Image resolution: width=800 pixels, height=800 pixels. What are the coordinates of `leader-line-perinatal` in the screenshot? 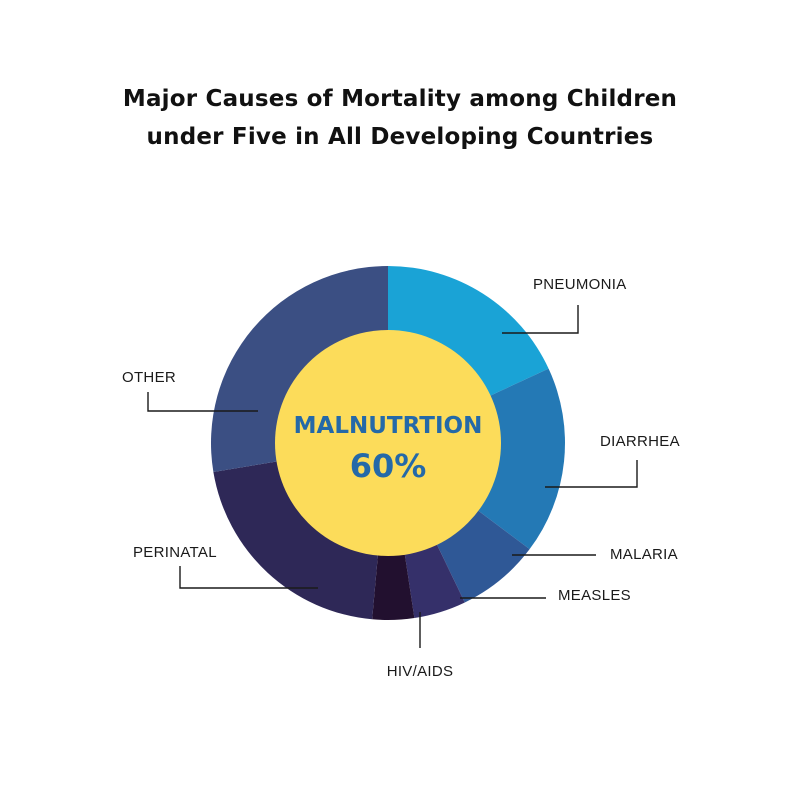 It's located at (248, 577).